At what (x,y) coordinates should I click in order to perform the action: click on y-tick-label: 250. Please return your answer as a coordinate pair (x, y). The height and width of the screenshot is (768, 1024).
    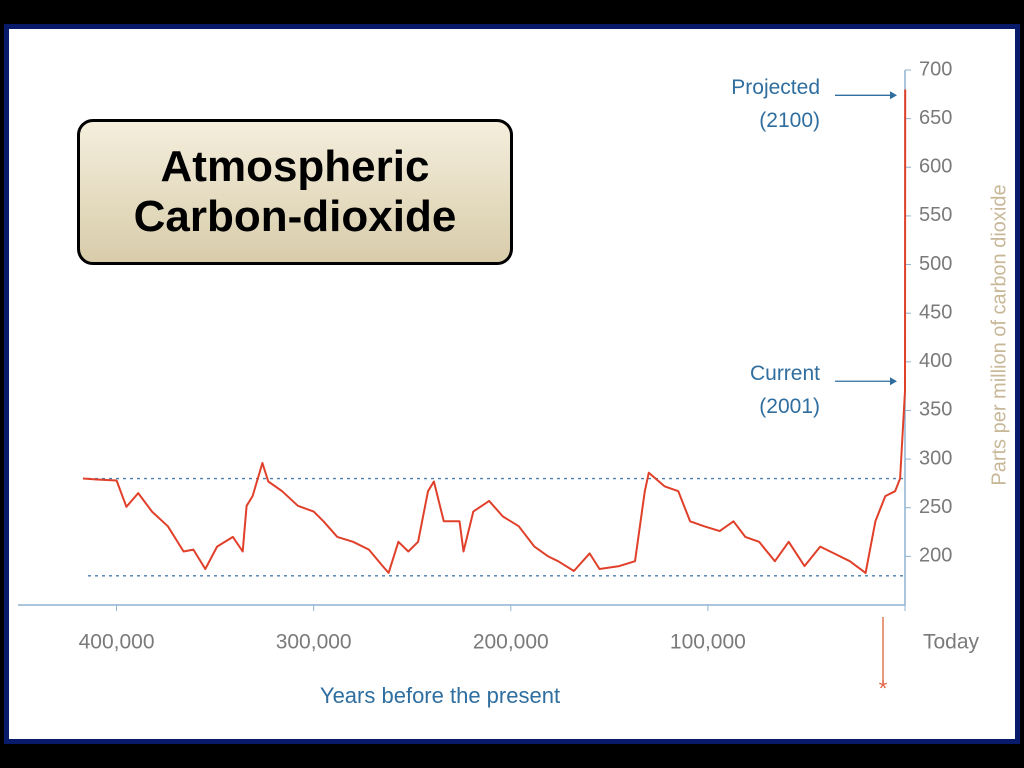
    Looking at the image, I should click on (935, 507).